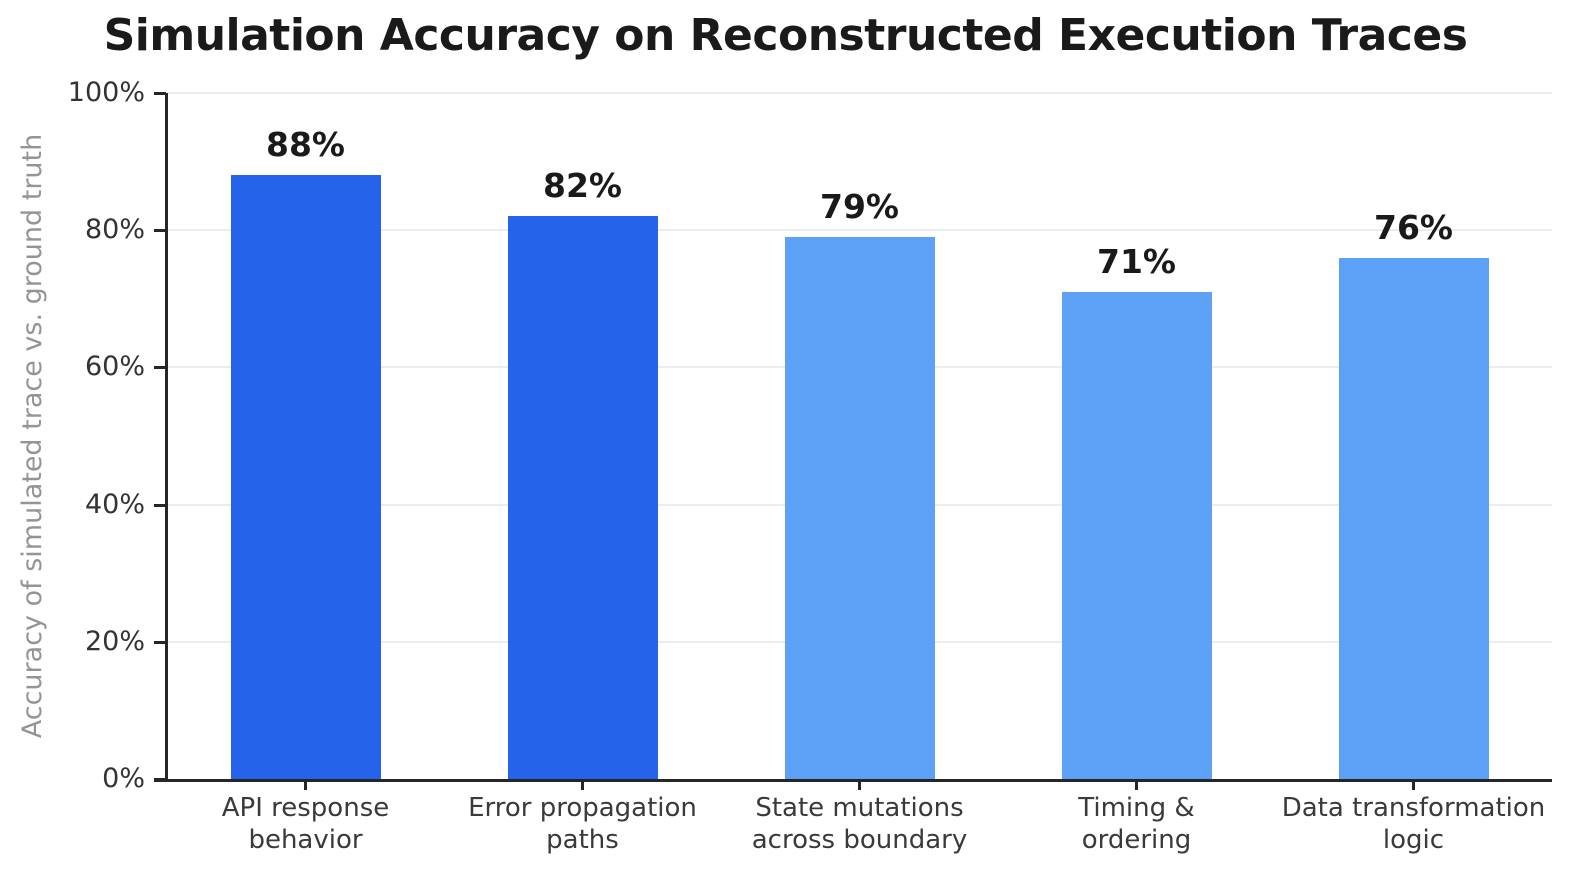 This screenshot has width=1571, height=869. Describe the element at coordinates (1136, 261) in the screenshot. I see `bar-value-label-4: 71%` at that location.